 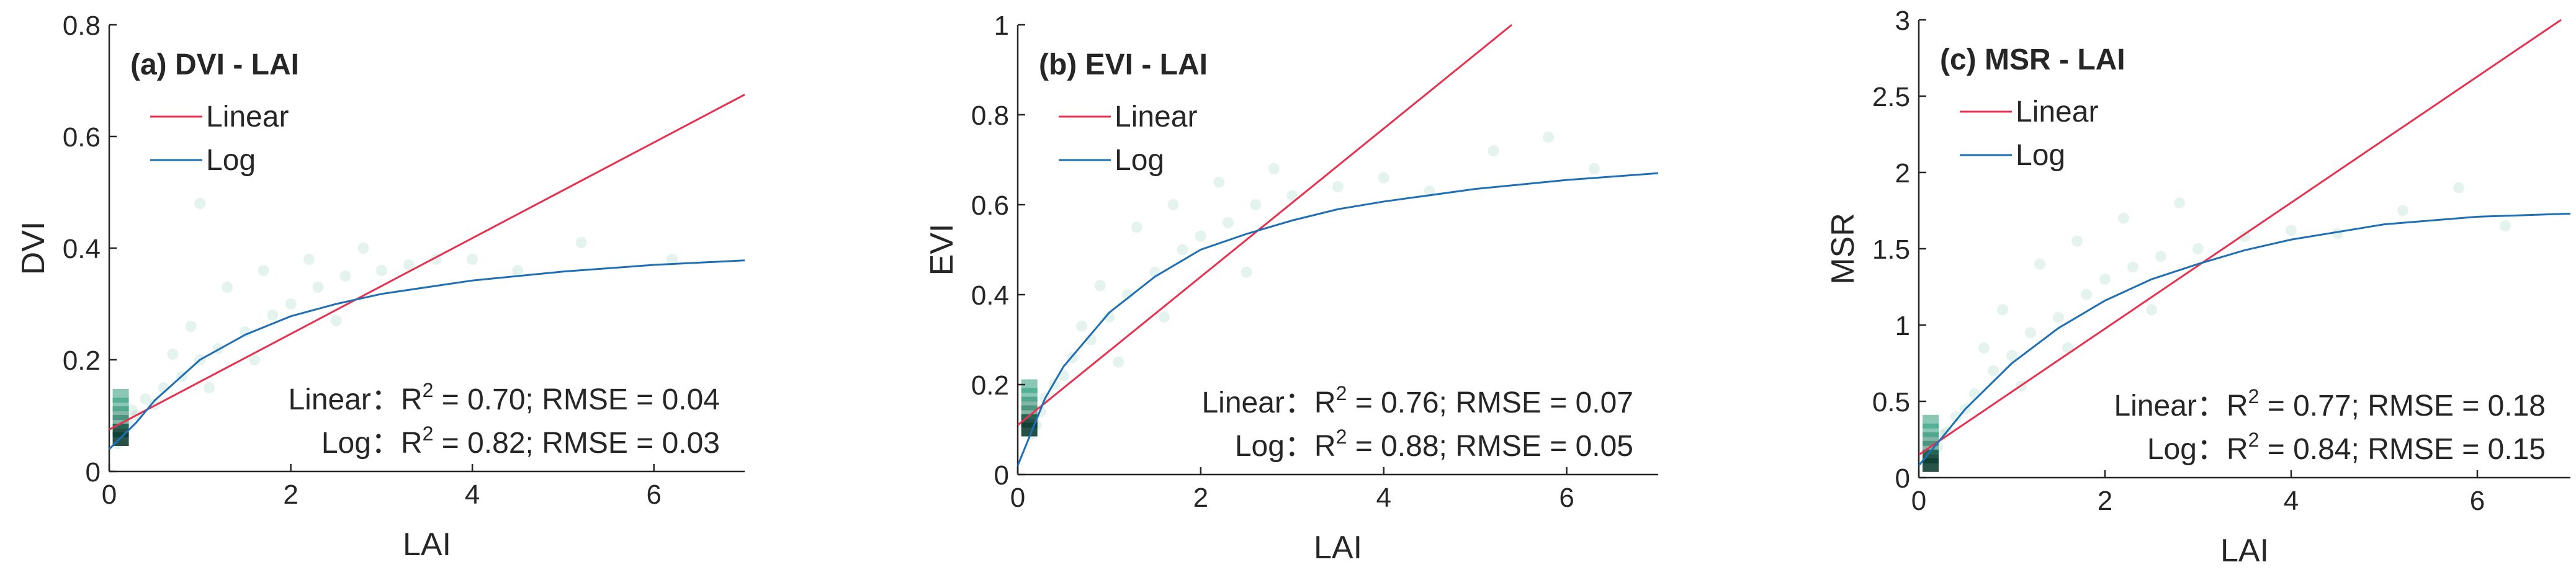 What do you see at coordinates (215, 64) in the screenshot?
I see `panel-title: (a) DVI - LAI` at bounding box center [215, 64].